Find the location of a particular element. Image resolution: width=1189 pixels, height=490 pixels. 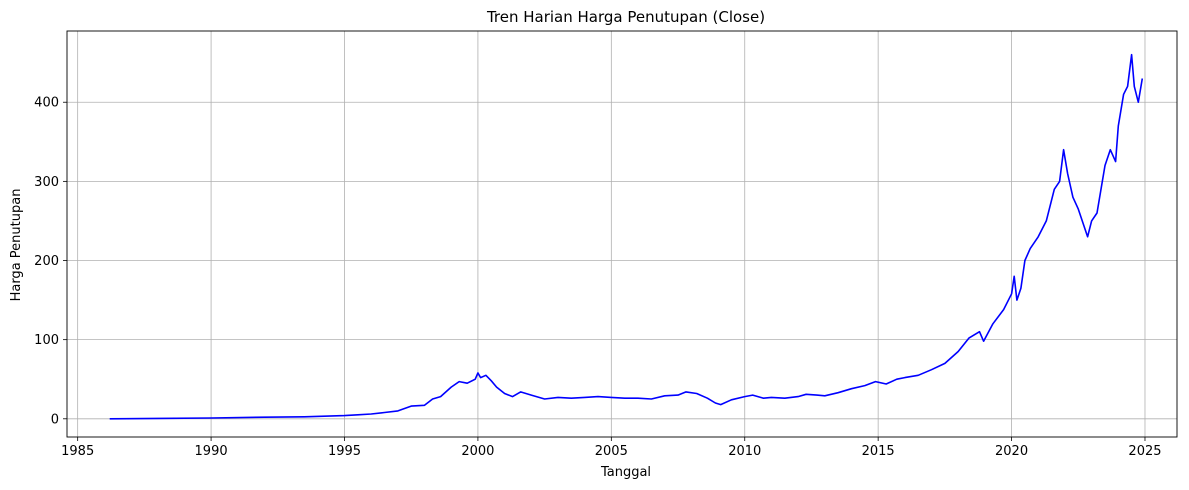

x-tick-label: 2025 is located at coordinates (1144, 451).